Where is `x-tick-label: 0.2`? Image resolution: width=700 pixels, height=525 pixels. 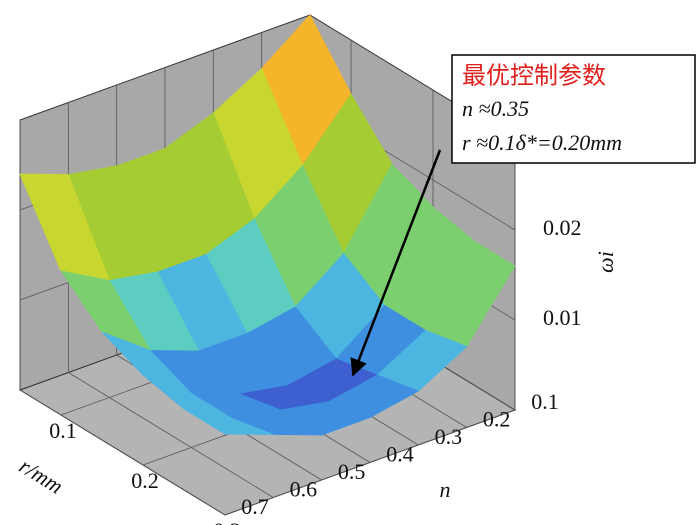
x-tick-label: 0.2 is located at coordinates (145, 480).